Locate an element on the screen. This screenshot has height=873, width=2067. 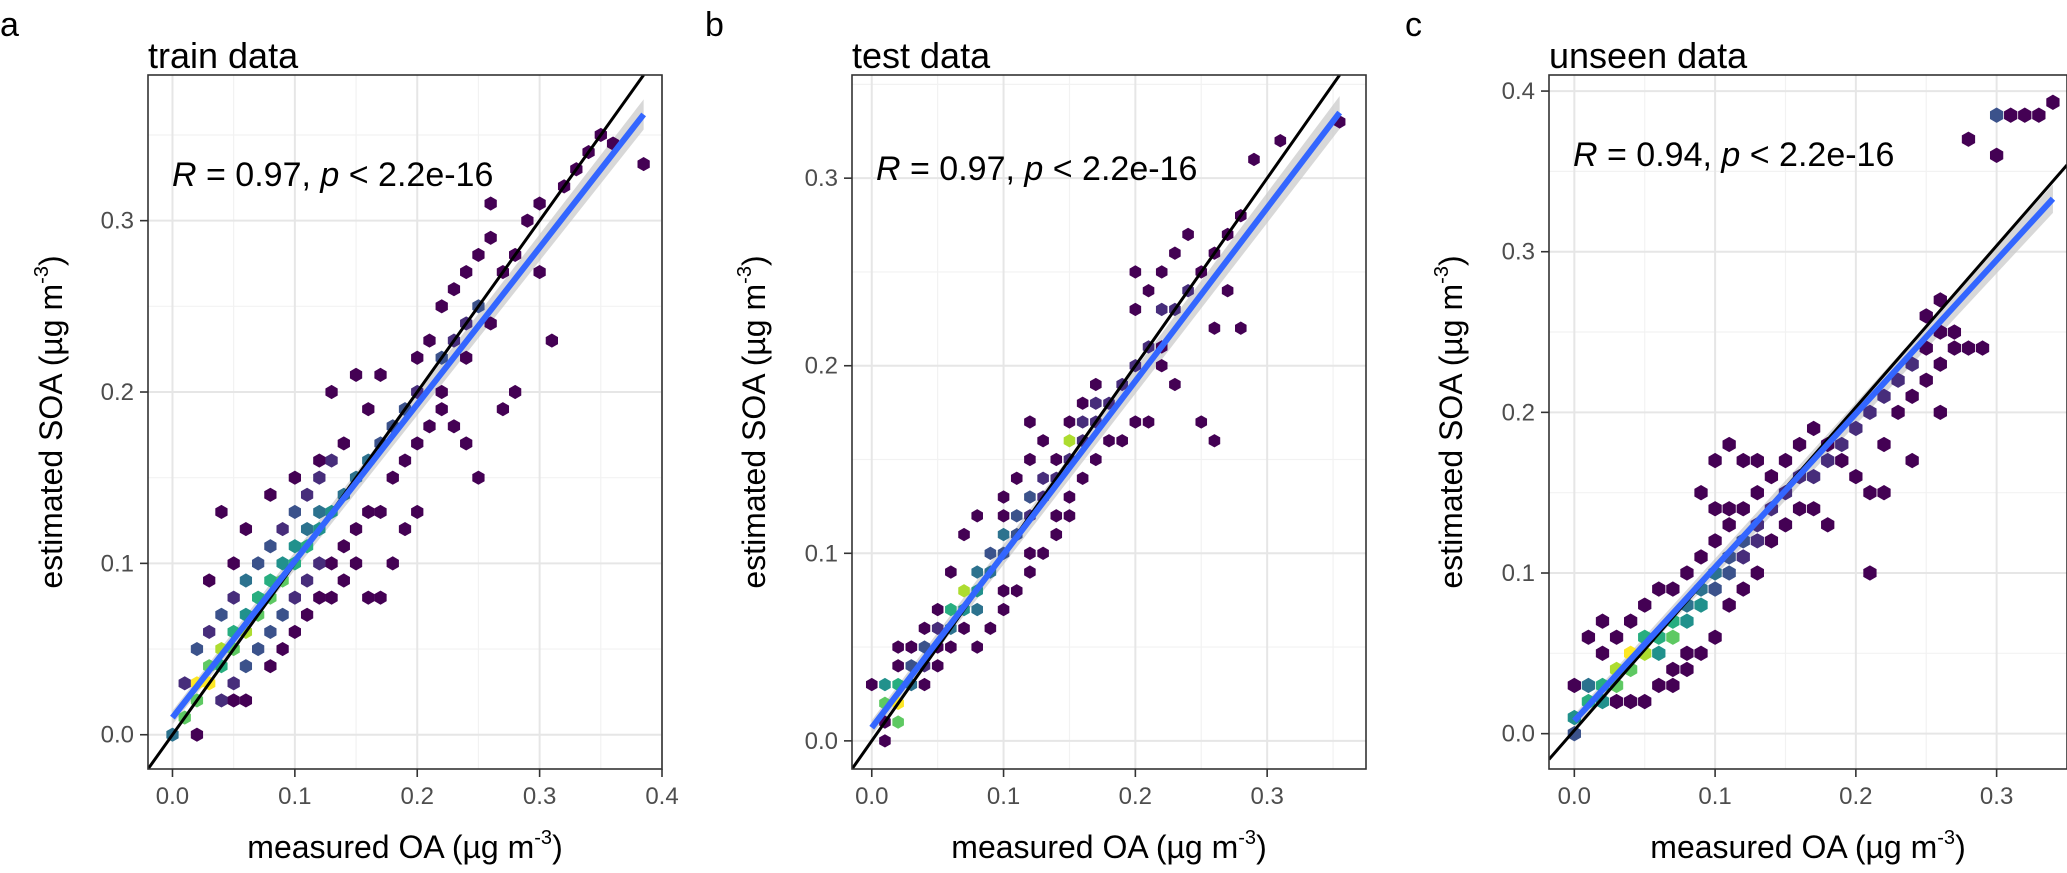
x-tick-label: 0.3 is located at coordinates (539, 796).